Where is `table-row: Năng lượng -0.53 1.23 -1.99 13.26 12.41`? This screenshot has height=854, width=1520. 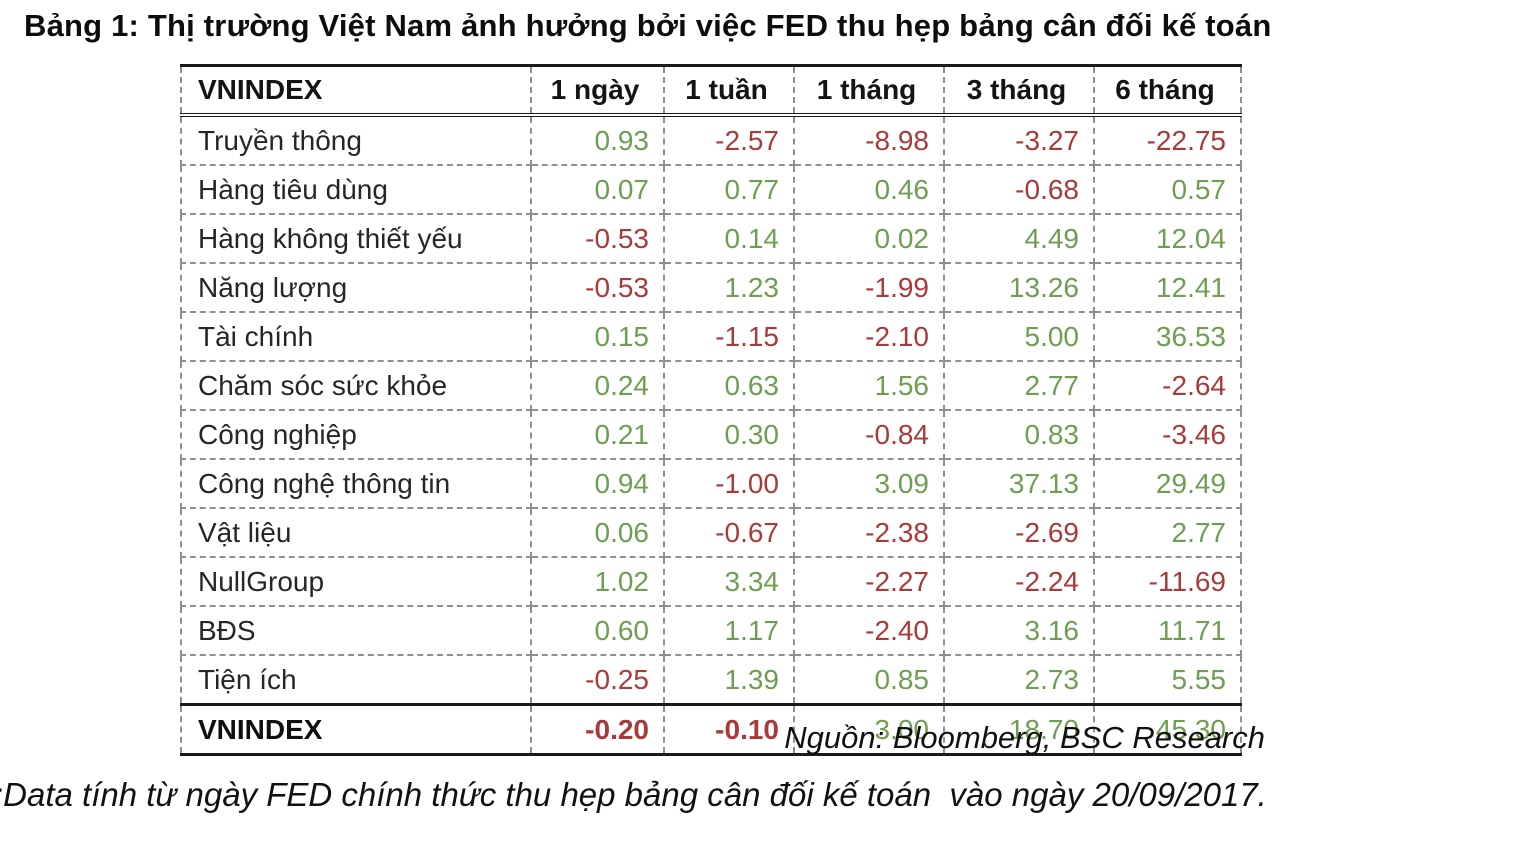 table-row: Năng lượng -0.53 1.23 -1.99 13.26 12.41 is located at coordinates (711, 287).